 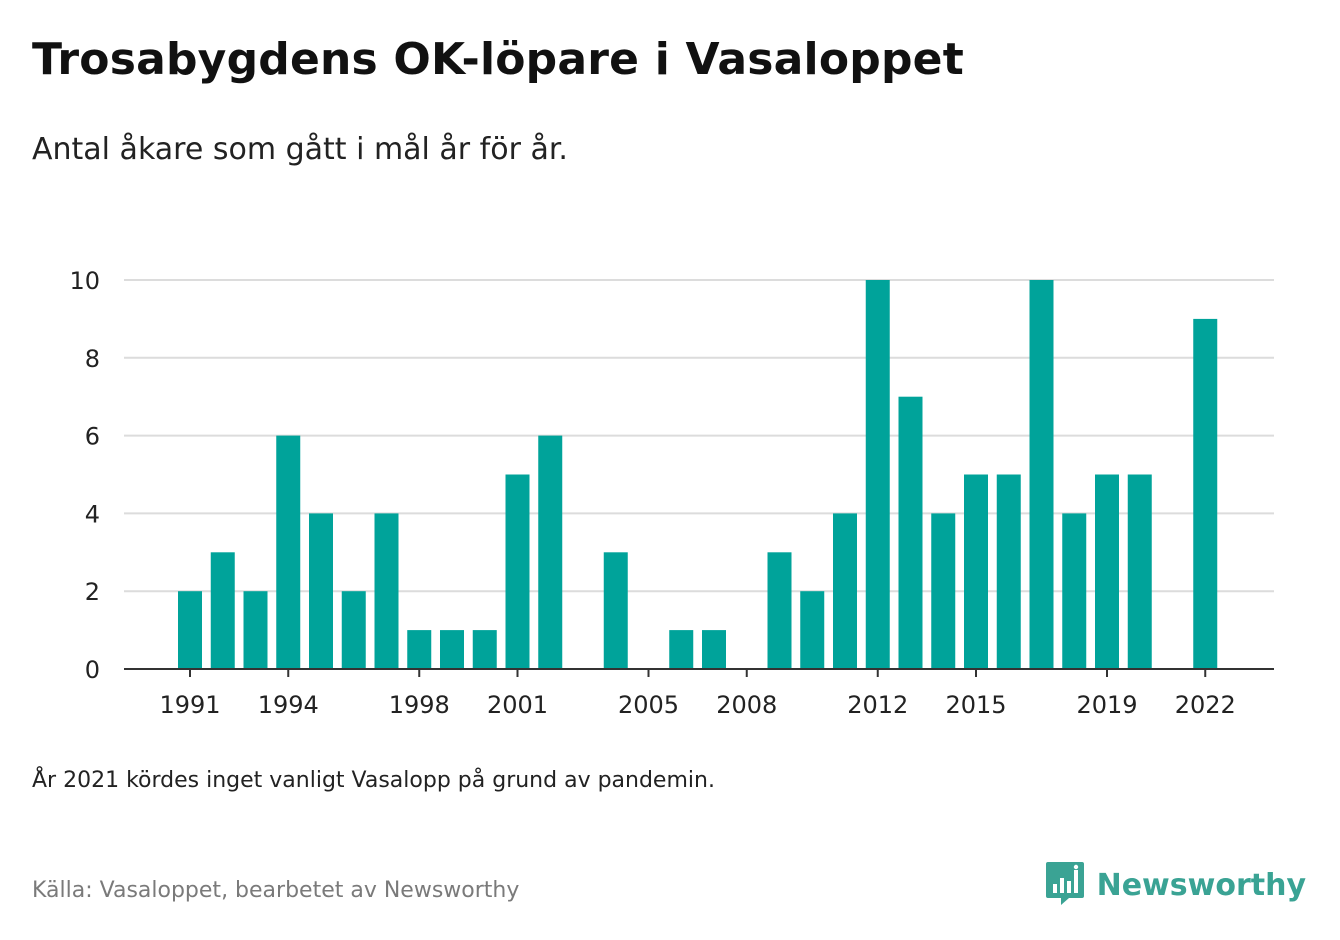 What do you see at coordinates (1205, 705) in the screenshot?
I see `x-tick-label: 2022` at bounding box center [1205, 705].